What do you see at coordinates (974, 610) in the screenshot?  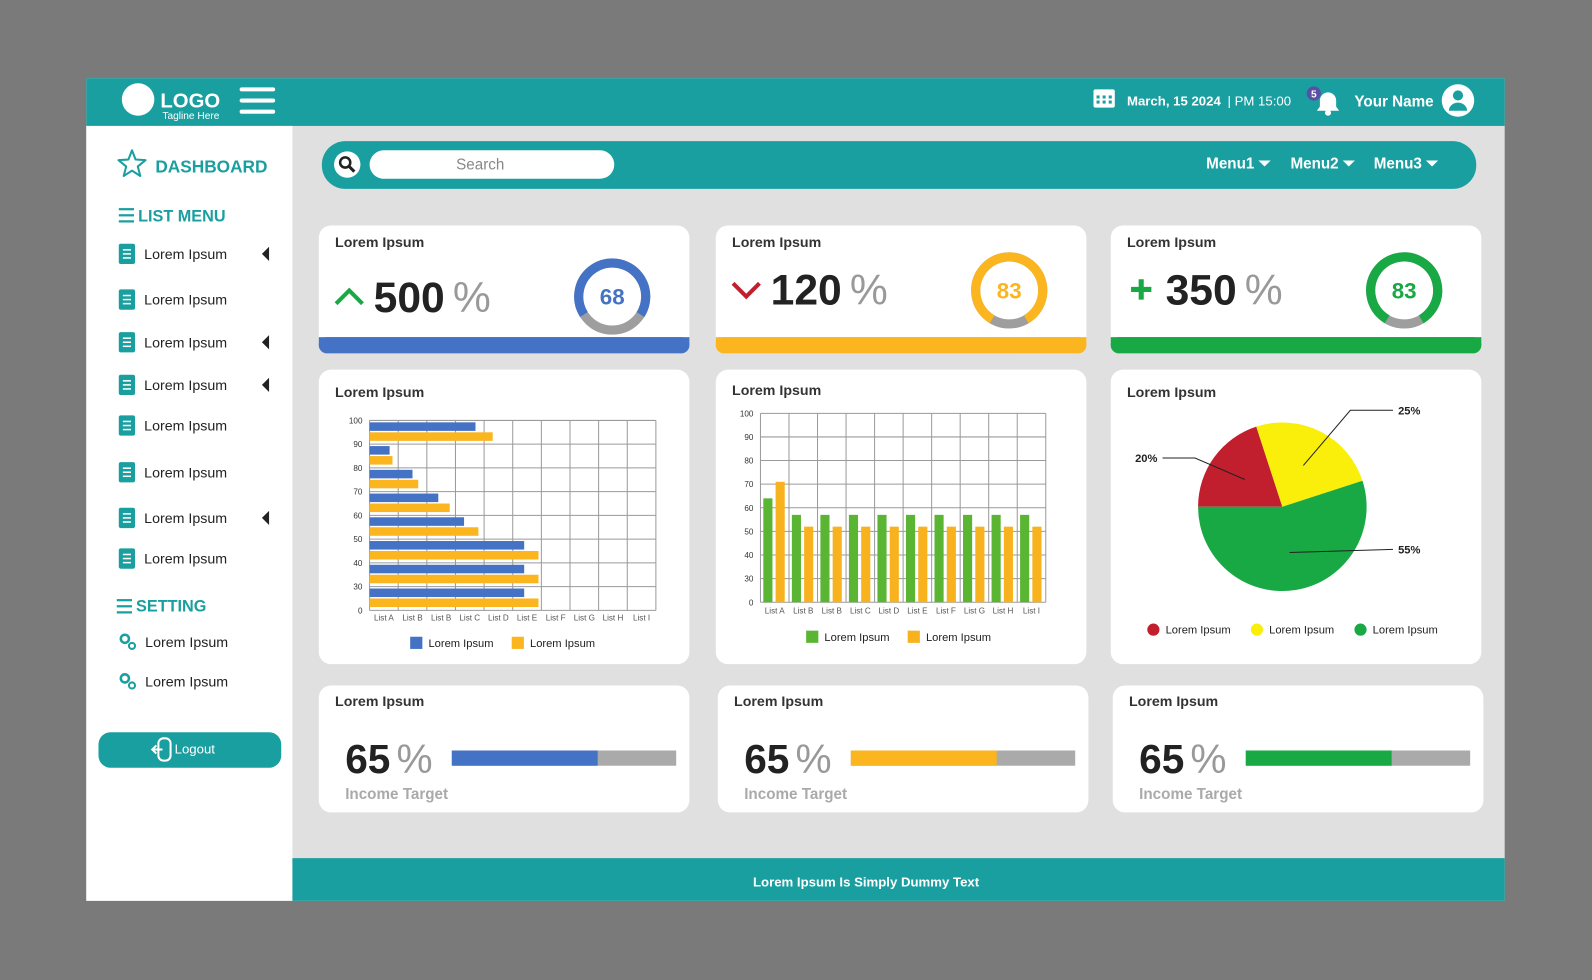 I see `x-tick-label: List G` at bounding box center [974, 610].